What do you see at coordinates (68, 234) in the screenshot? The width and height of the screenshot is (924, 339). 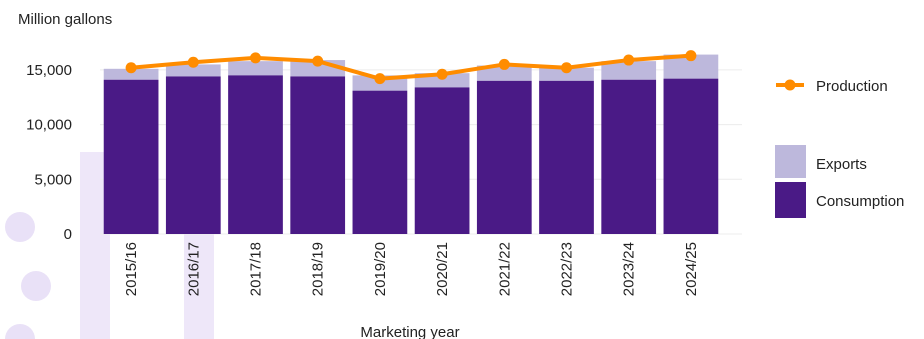 I see `y-tick-label: 0` at bounding box center [68, 234].